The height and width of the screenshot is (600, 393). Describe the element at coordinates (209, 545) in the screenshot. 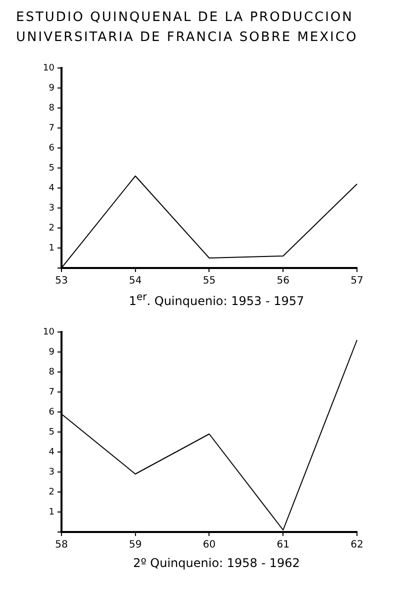

I see `x-tick-label: 60` at that location.